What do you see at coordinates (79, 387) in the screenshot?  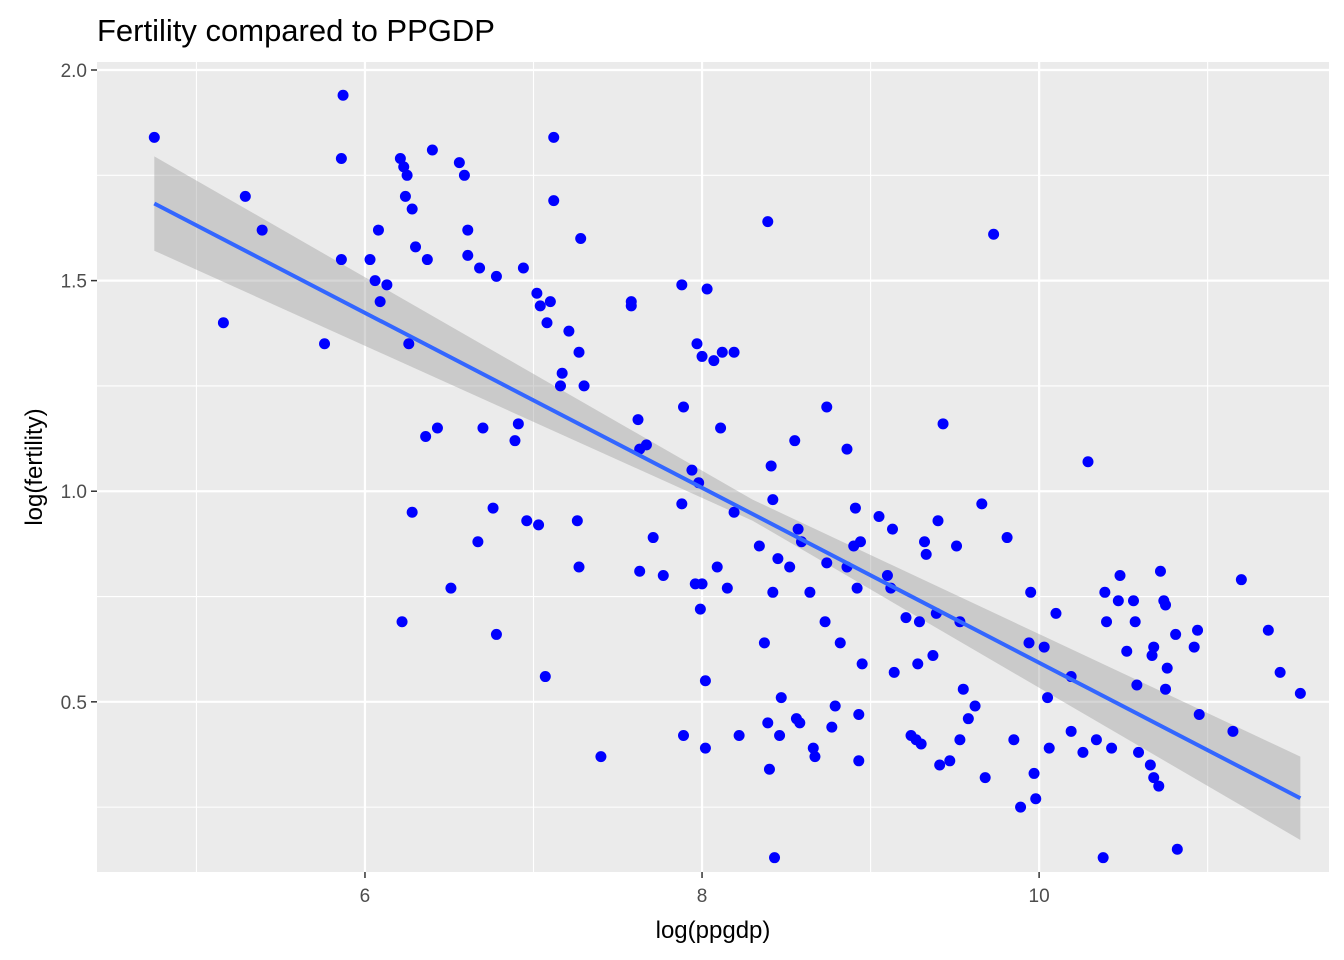 I see `y-axis: 0.5 1.0 1.5 2.0` at bounding box center [79, 387].